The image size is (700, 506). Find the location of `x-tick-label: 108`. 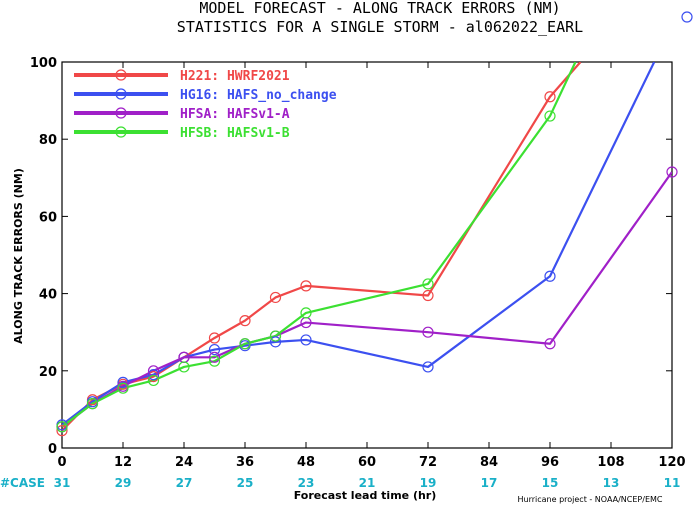

x-tick-label: 108 is located at coordinates (610, 462).